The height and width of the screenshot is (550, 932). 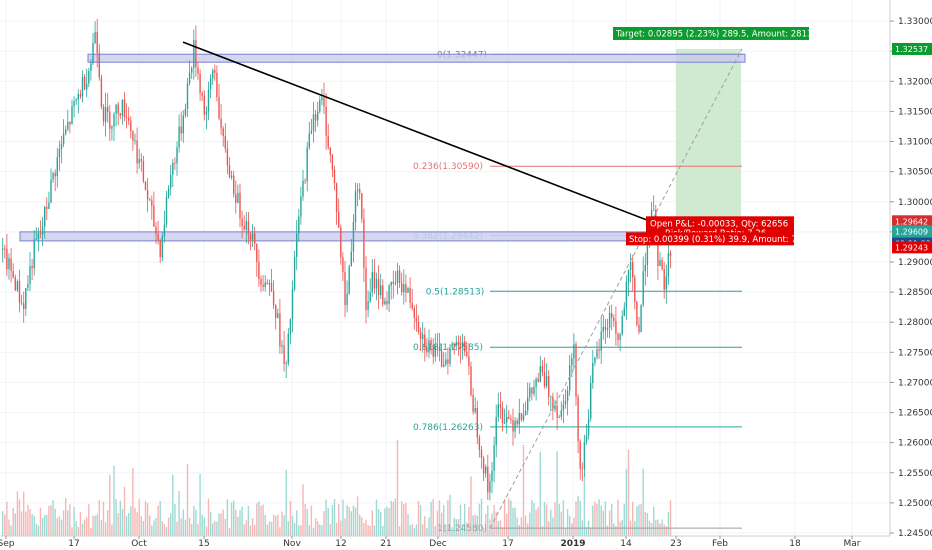 I want to click on target-label-box, so click(x=711, y=33).